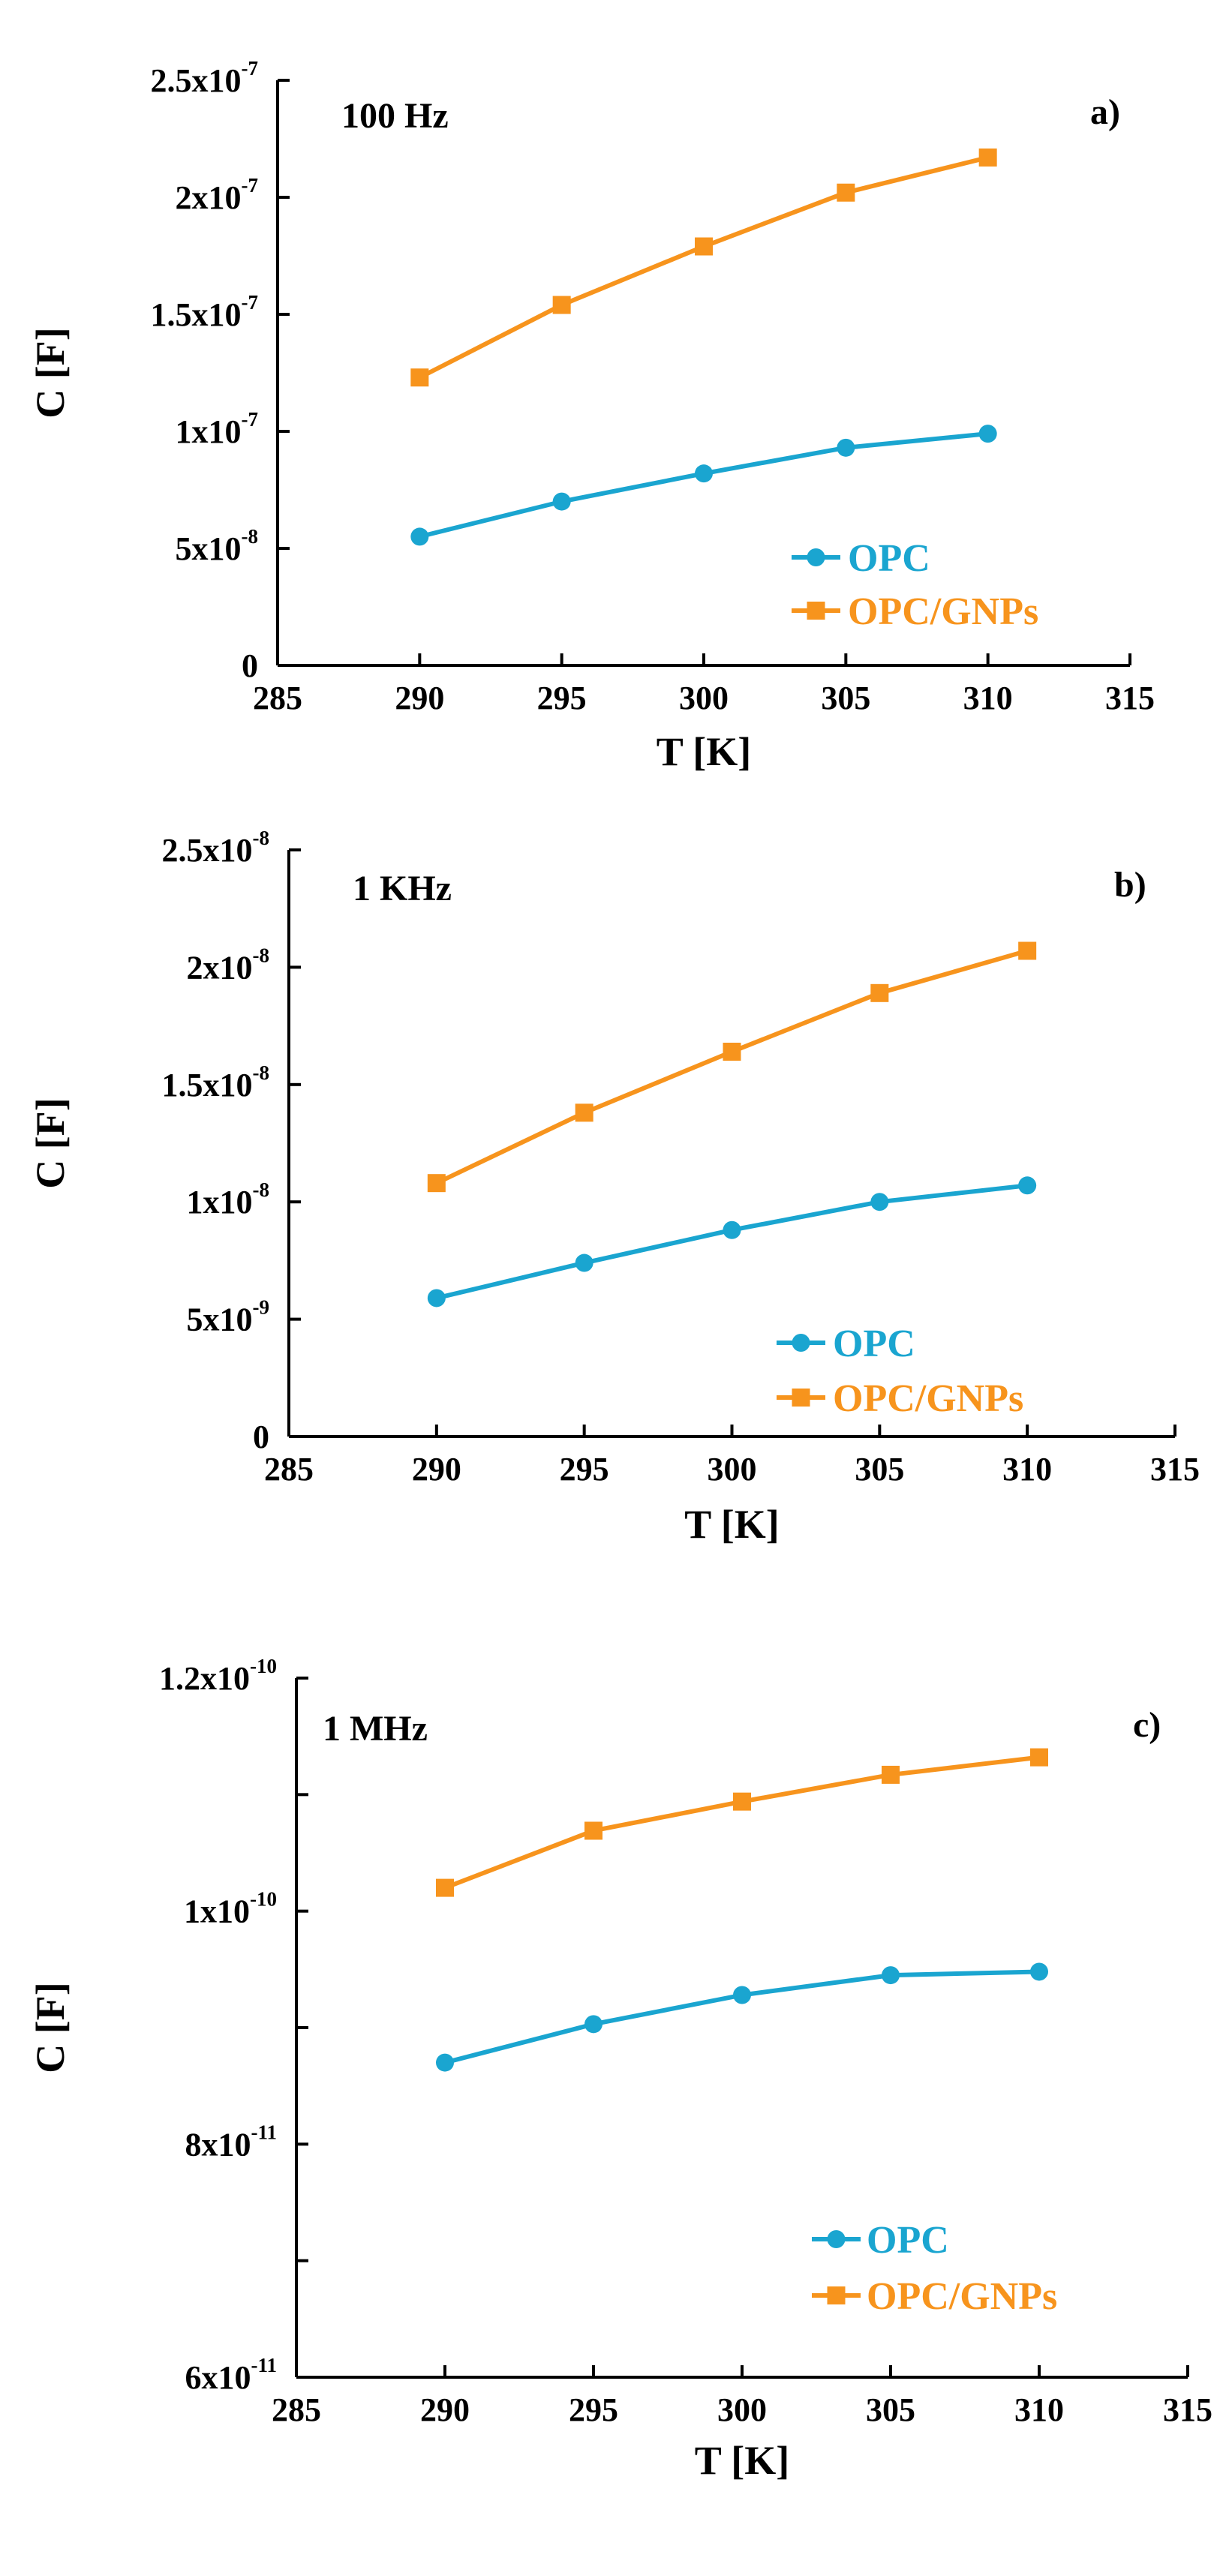 Image resolution: width=1229 pixels, height=2576 pixels. I want to click on y-tick-label: 5x10⁻⁹, so click(228, 1317).